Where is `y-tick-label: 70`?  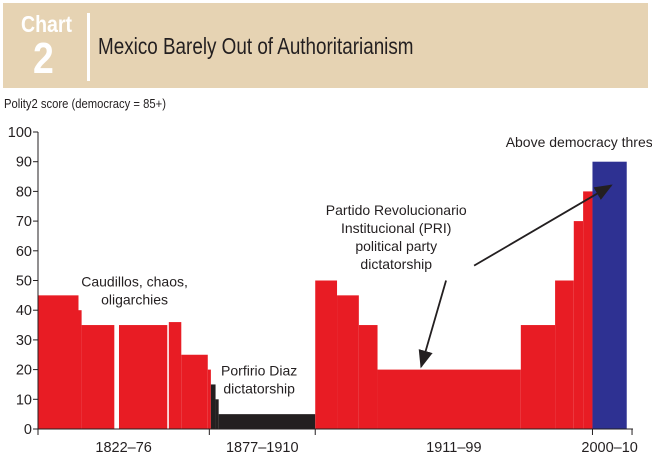
y-tick-label: 70 is located at coordinates (24, 222).